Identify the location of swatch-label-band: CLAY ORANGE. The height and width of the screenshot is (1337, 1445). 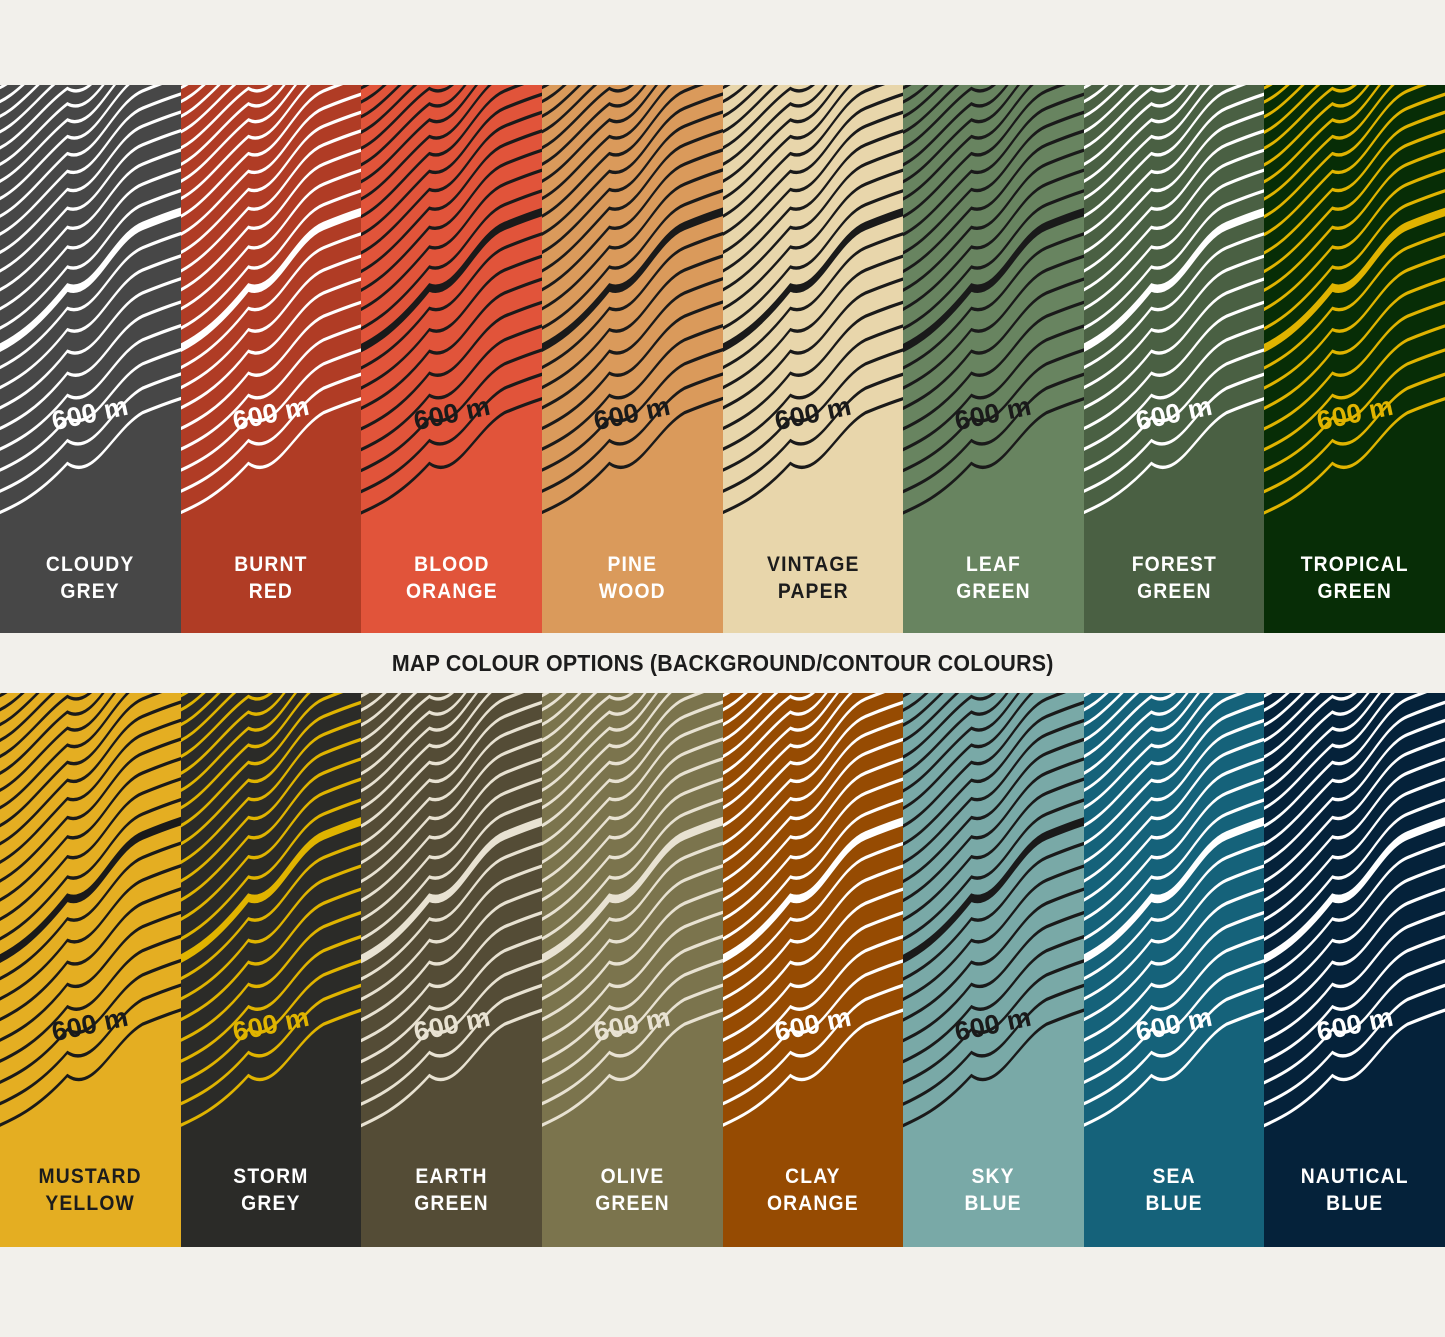
(813, 1191).